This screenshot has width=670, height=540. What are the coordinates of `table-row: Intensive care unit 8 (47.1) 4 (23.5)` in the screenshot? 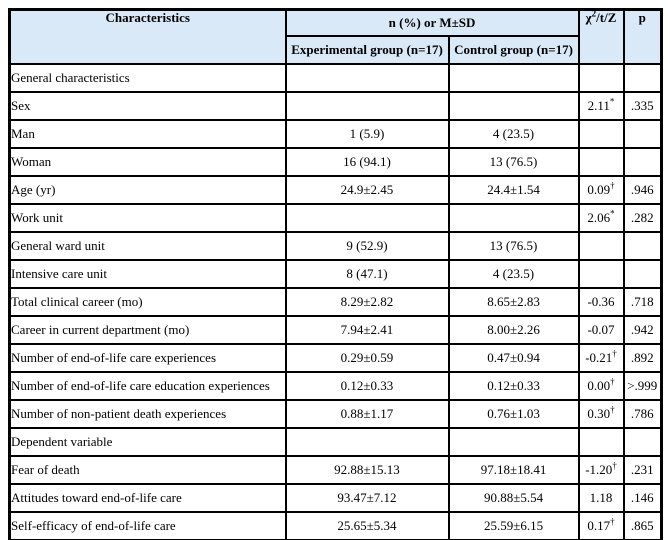 It's located at (335, 274).